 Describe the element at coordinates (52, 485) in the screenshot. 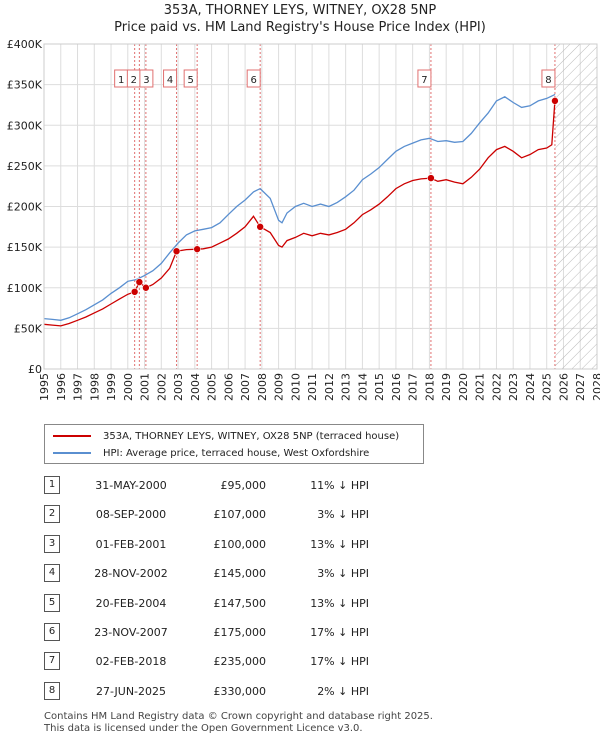

I see `transaction-number: 1` at that location.